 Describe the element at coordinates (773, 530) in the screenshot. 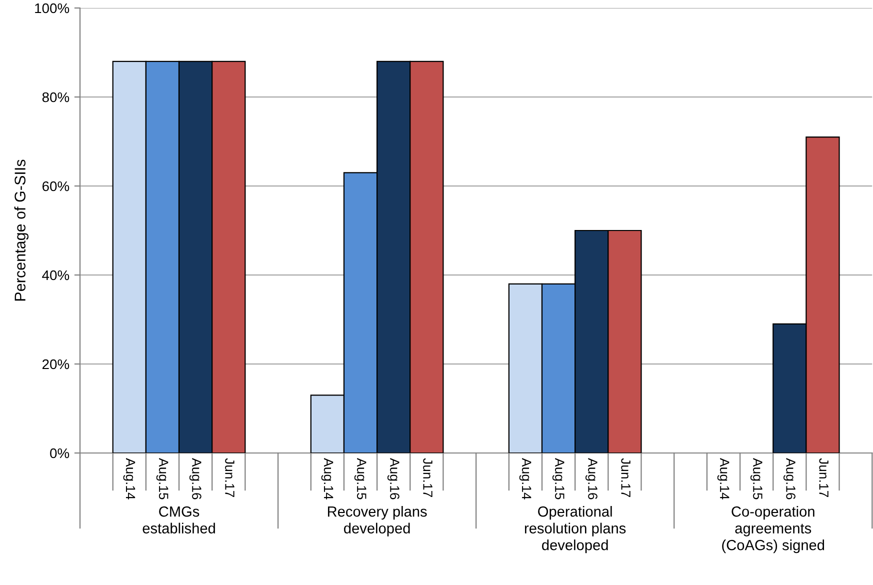

I see `x-tick-label: Co-operation agreements (CoAGs) signed` at that location.